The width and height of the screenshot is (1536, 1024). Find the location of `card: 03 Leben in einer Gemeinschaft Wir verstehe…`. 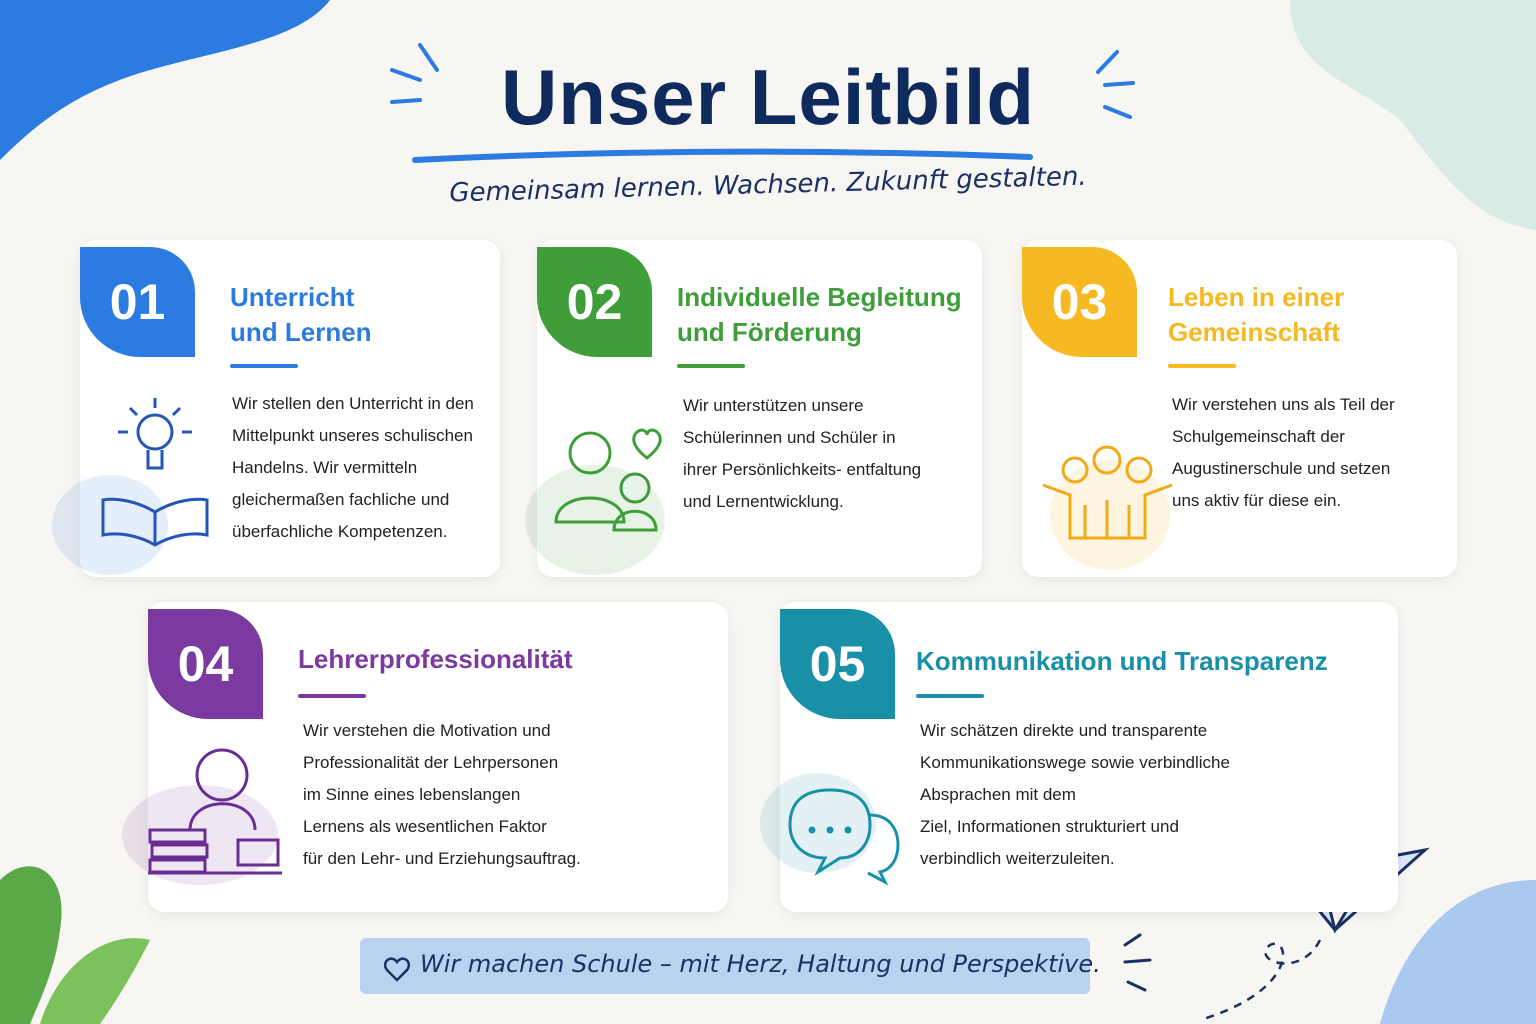

card: 03 Leben in einer Gemeinschaft Wir verstehe… is located at coordinates (1239, 408).